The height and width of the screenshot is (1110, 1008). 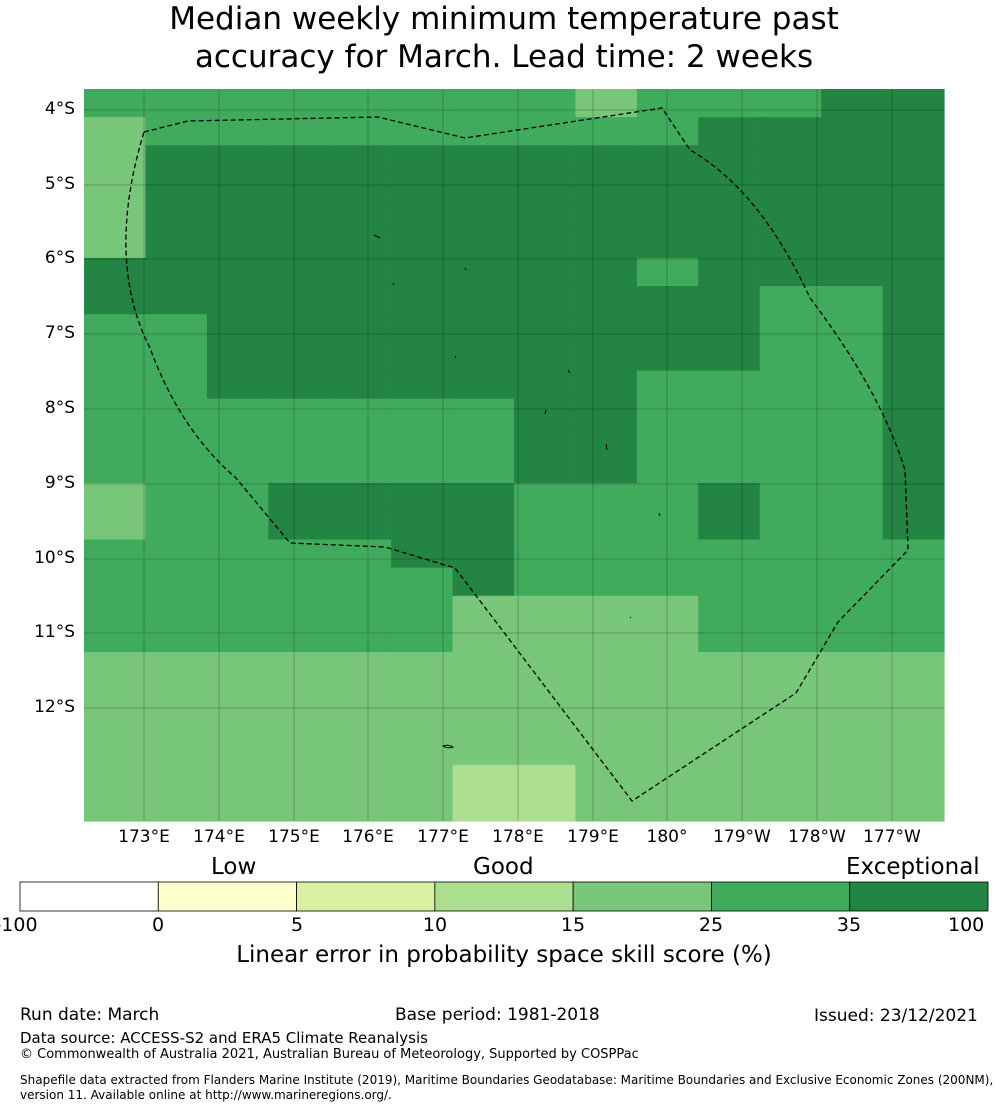 What do you see at coordinates (59, 184) in the screenshot?
I see `lat-label: 5°S` at bounding box center [59, 184].